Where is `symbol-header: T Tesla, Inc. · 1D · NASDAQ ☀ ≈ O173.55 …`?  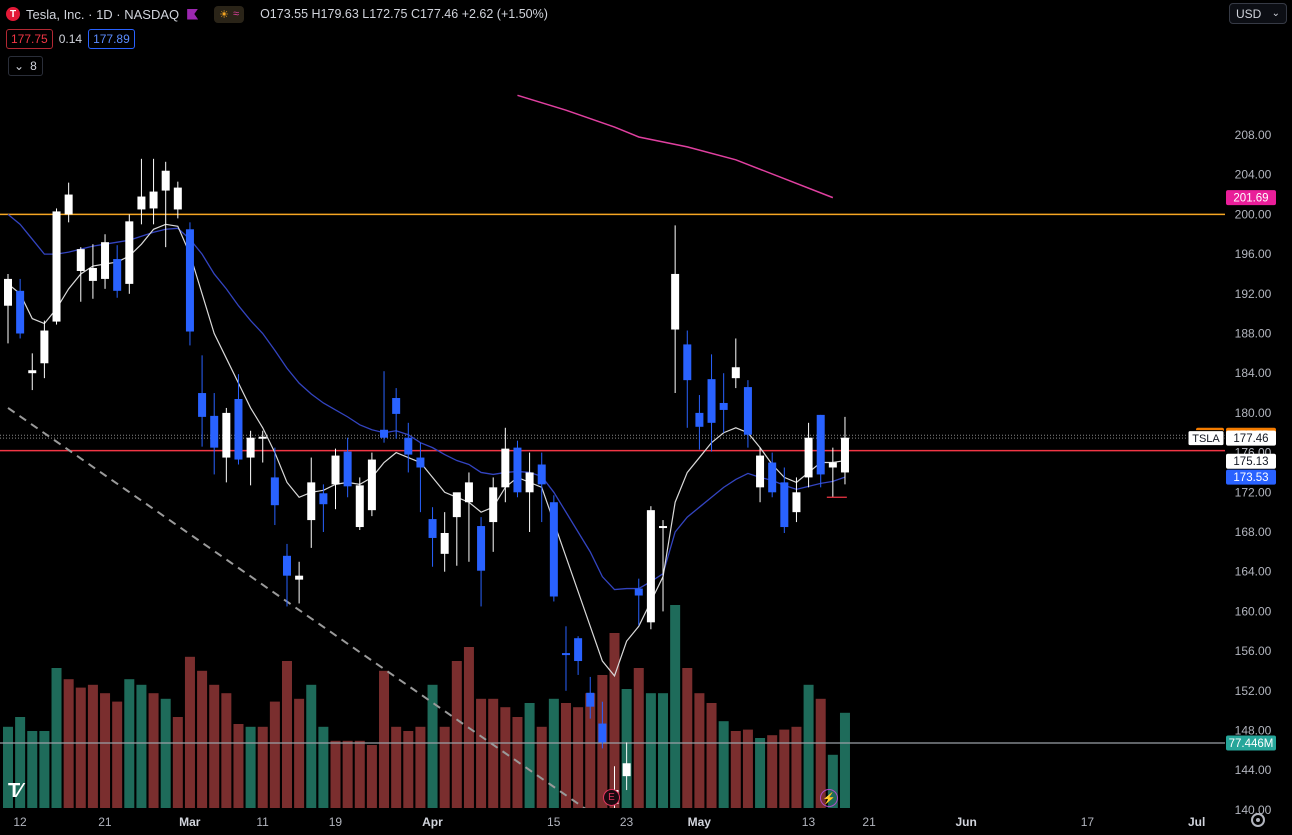
symbol-header: T Tesla, Inc. · 1D · NASDAQ ☀ ≈ O173.55 … is located at coordinates (277, 14).